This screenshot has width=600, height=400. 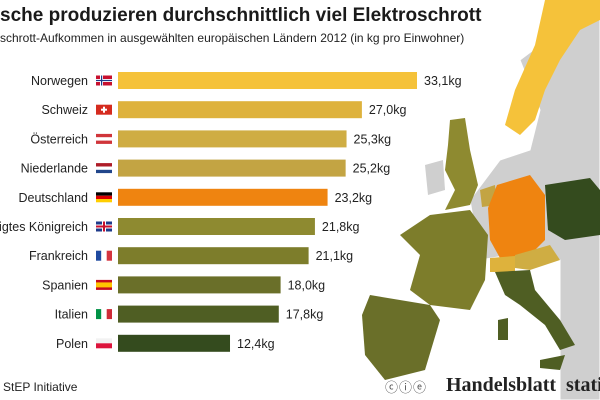 What do you see at coordinates (72, 344) in the screenshot?
I see `category-label: Polen` at bounding box center [72, 344].